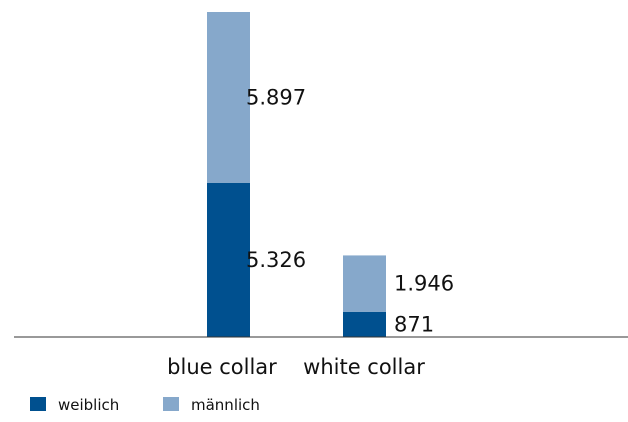 Image resolution: width=628 pixels, height=422 pixels. What do you see at coordinates (145, 405) in the screenshot?
I see `legend: weiblich männlich` at bounding box center [145, 405].